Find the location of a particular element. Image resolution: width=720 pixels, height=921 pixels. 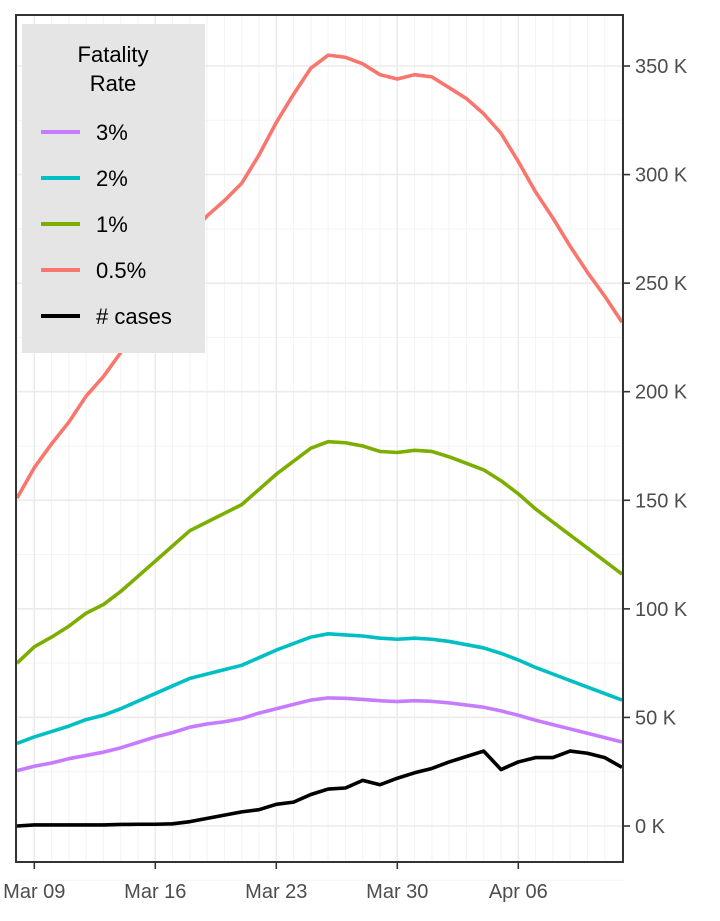

legend-title-line-1: Fatality is located at coordinates (113, 54).